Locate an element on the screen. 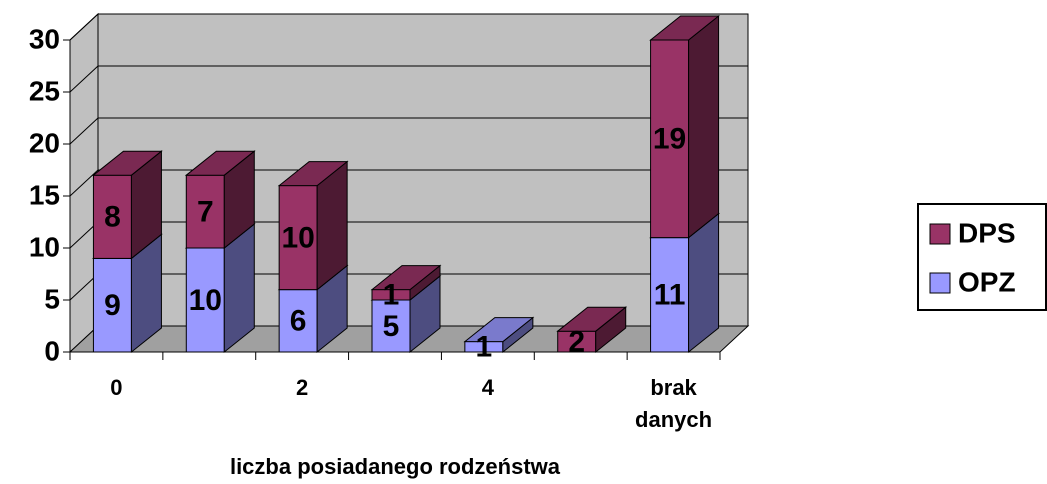 The image size is (1047, 484). y-tick-label: 10 is located at coordinates (44, 246).